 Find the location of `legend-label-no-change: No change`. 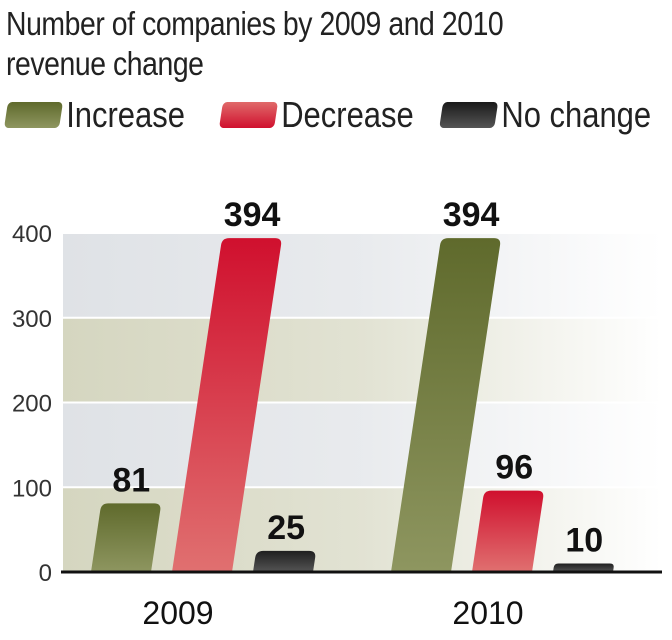

legend-label-no-change: No change is located at coordinates (576, 114).